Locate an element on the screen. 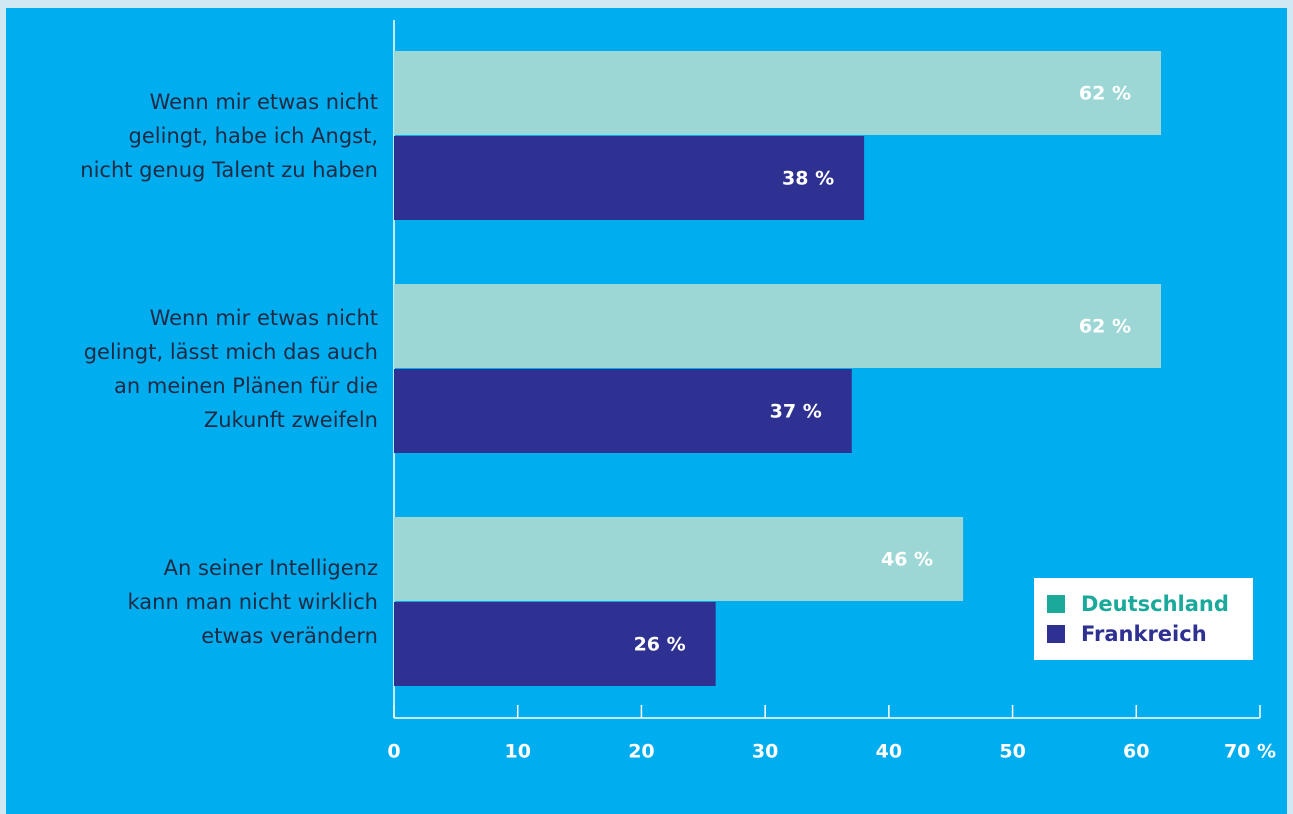  x-tick-label: 40 is located at coordinates (889, 752).